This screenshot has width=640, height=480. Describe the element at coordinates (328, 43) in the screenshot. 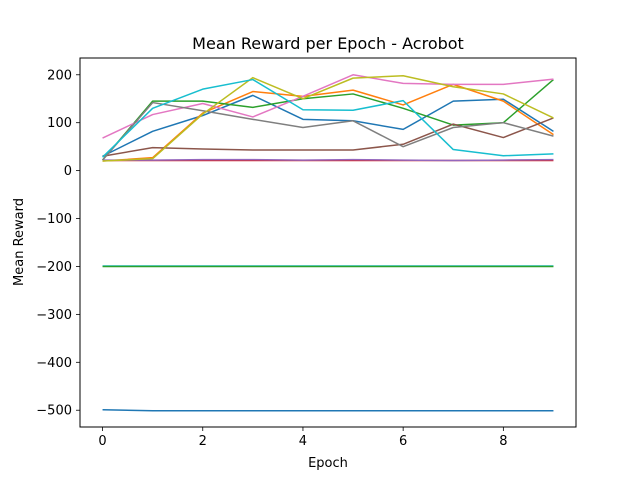

I see `chart-title: Mean Reward per Epoch - Acrobot` at that location.